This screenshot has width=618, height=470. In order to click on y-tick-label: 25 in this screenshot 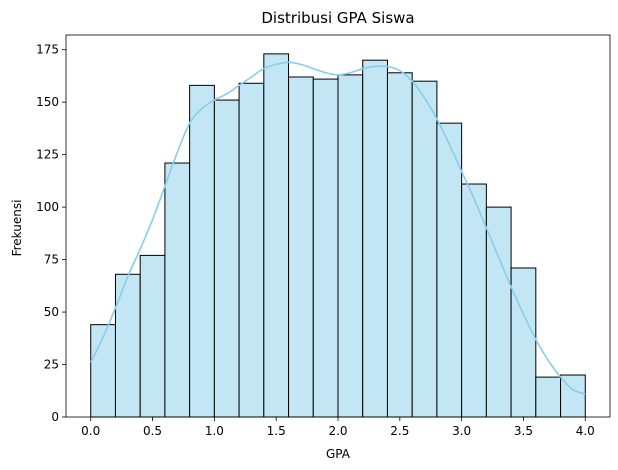, I will do `click(51, 365)`.